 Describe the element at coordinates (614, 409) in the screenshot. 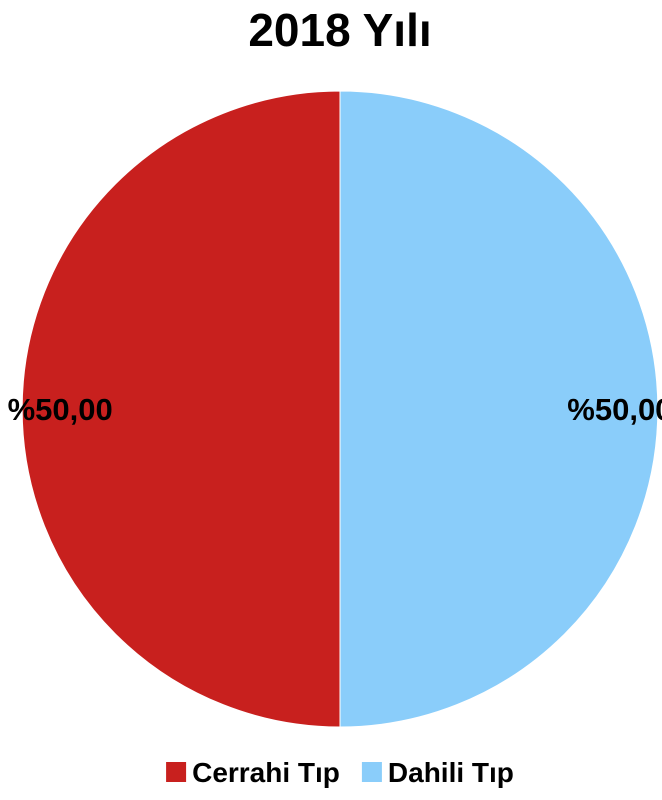

I see `data-label-2: %50,00` at that location.